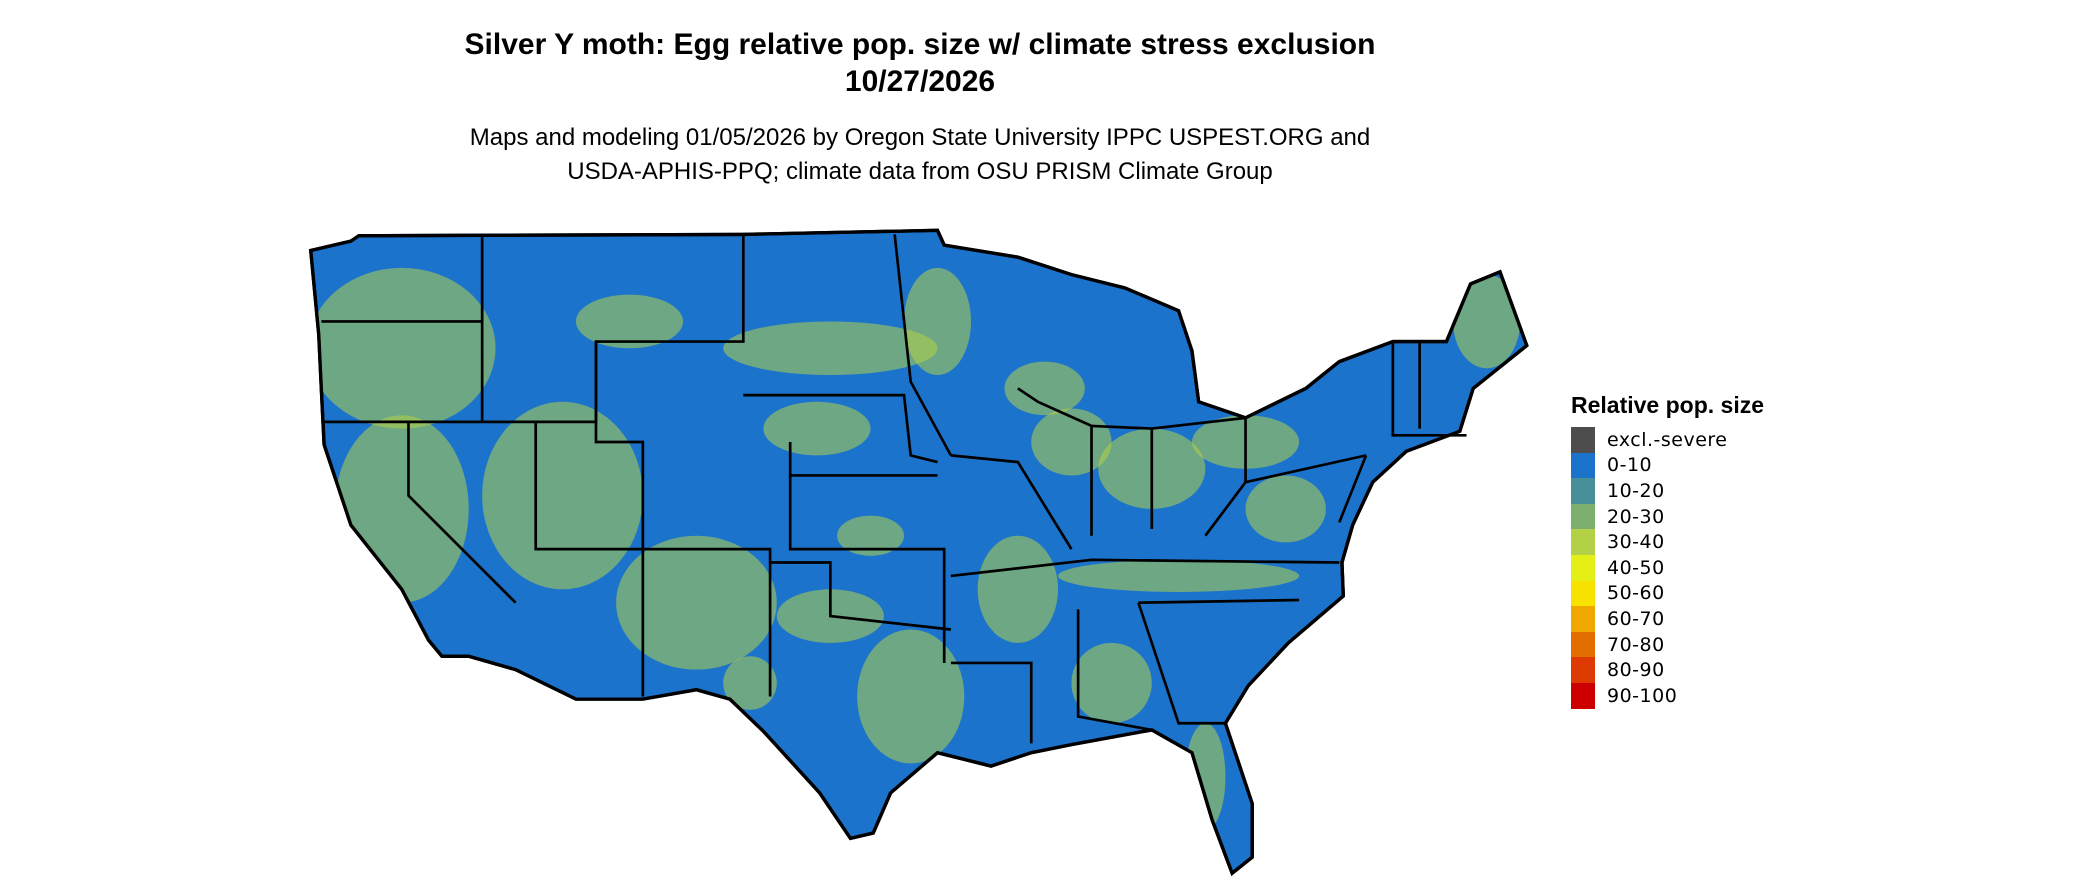 This screenshot has width=2100, height=892. I want to click on legend-label: 70-80, so click(1636, 644).